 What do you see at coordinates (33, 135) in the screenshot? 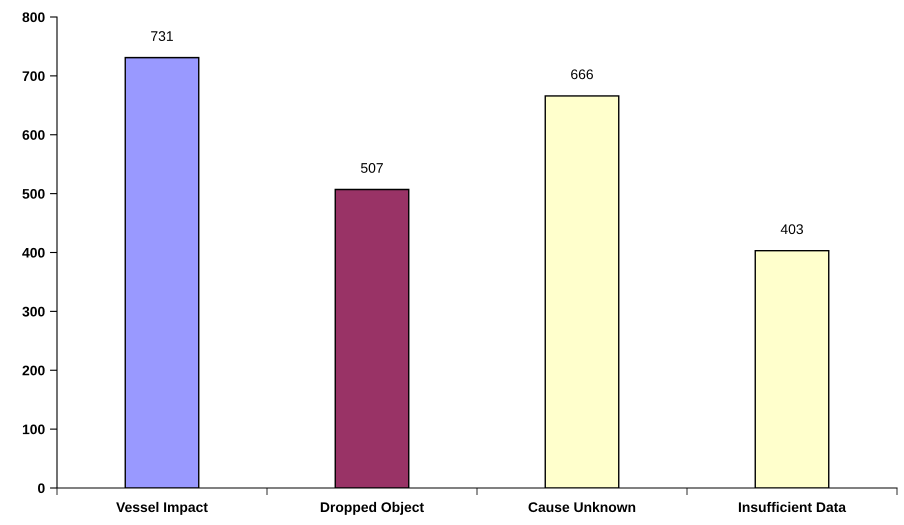
I see `y-tick-label: 600` at bounding box center [33, 135].